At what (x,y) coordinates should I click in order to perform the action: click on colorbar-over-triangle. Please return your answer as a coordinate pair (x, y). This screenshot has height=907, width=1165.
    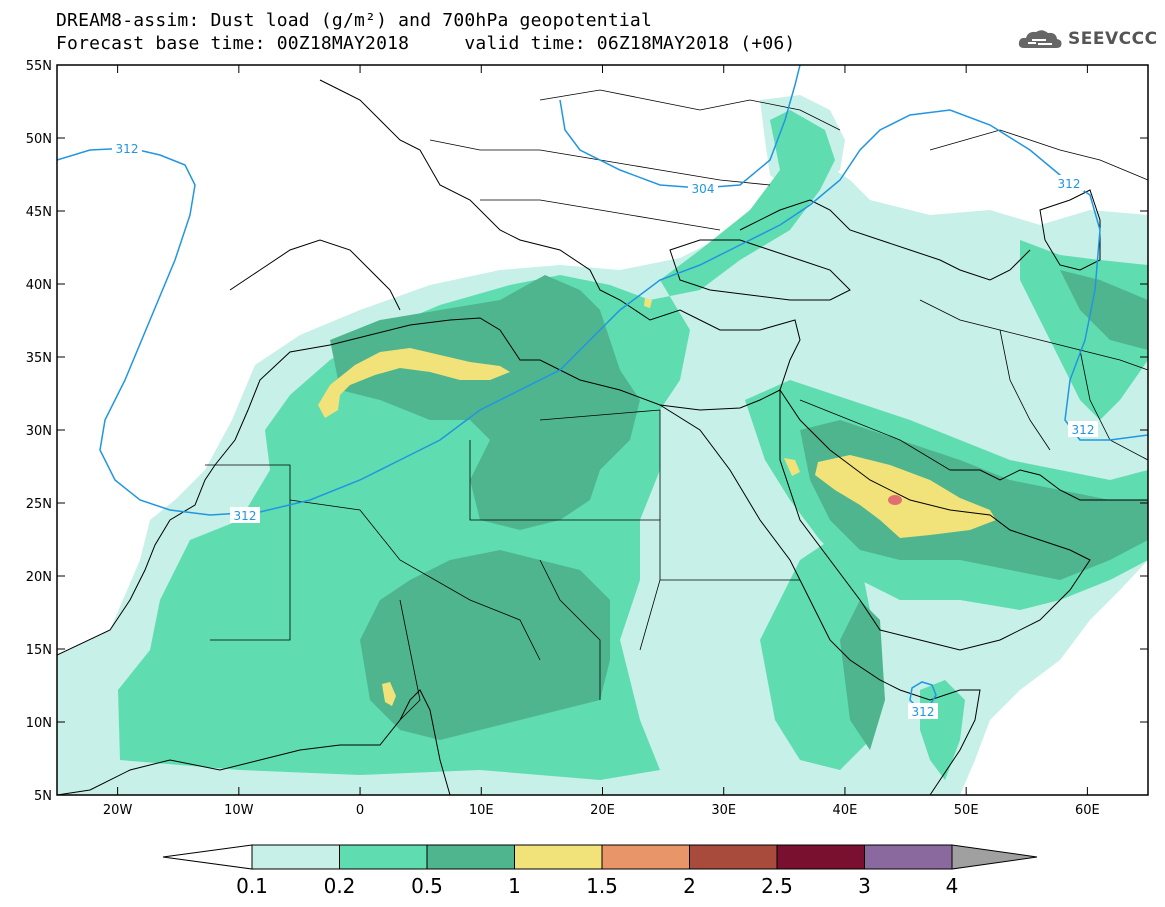
    Looking at the image, I should click on (994, 857).